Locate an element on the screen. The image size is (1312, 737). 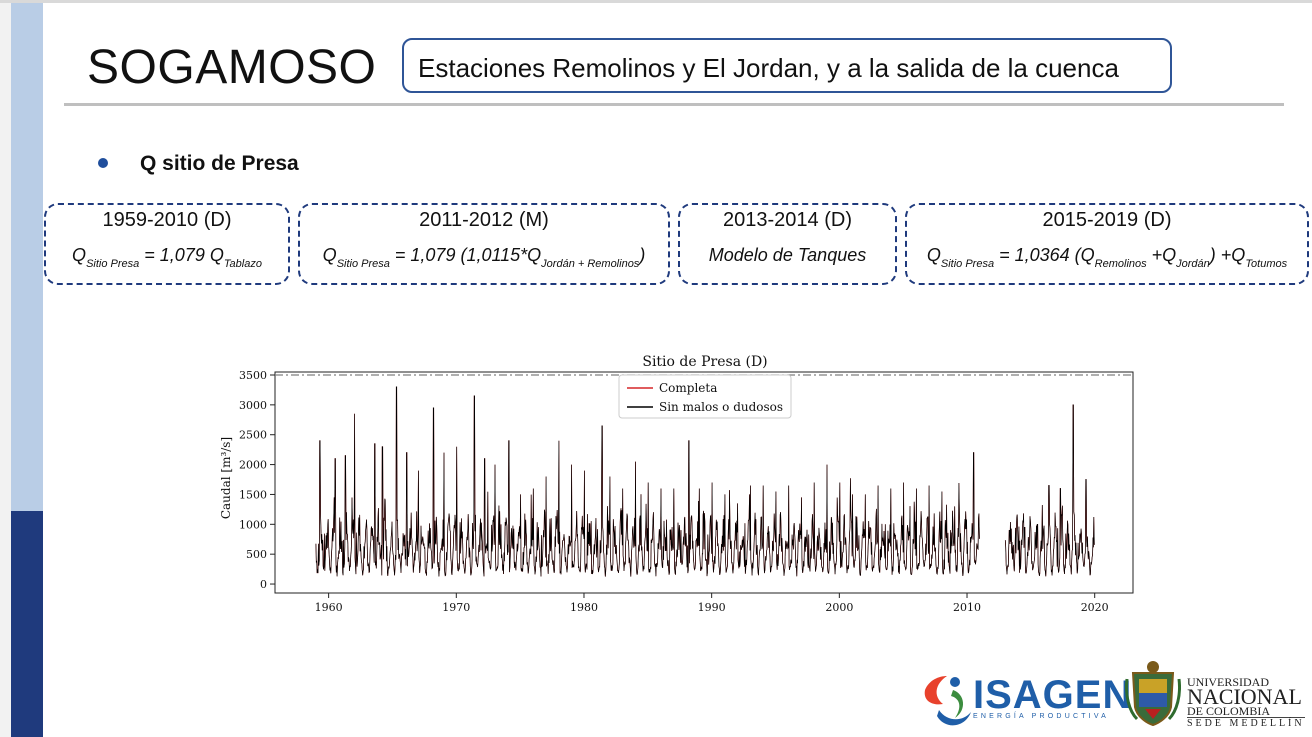
period-formula: QSitio Presa = 1,079 QTablazo is located at coordinates (167, 257).